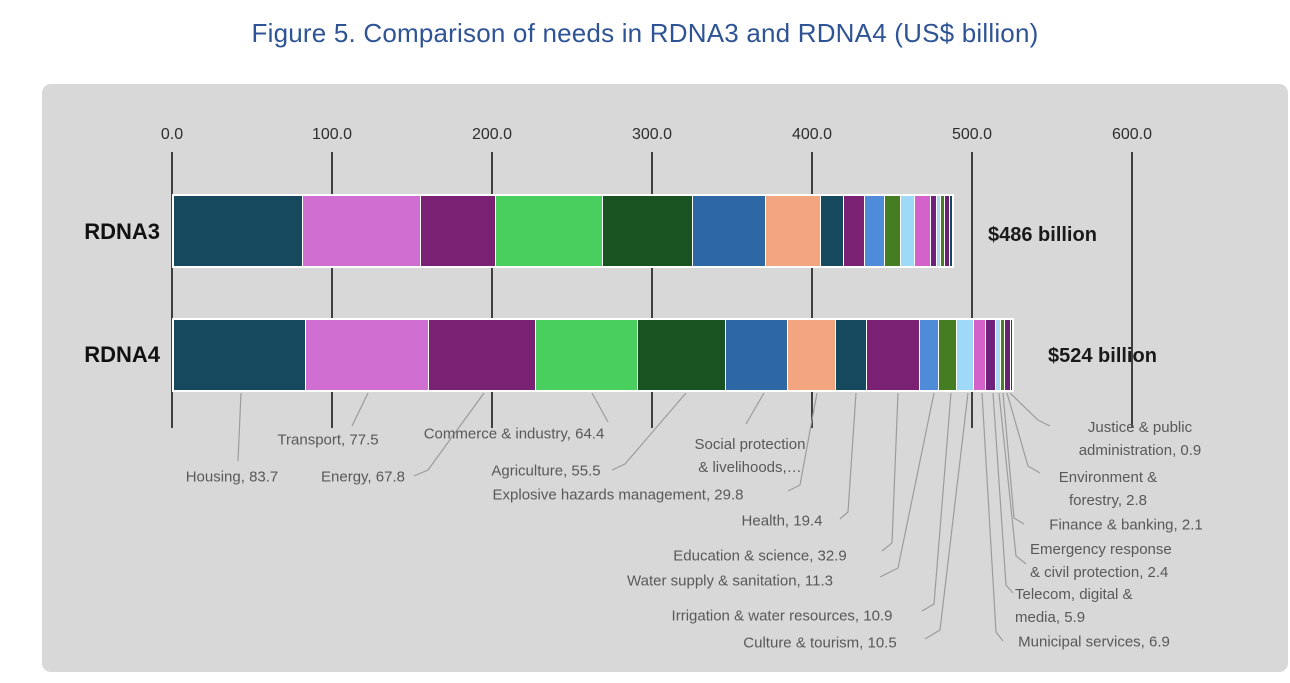 The height and width of the screenshot is (683, 1290). Describe the element at coordinates (648, 231) in the screenshot. I see `bar-segment-rdna3-agriculture` at that location.